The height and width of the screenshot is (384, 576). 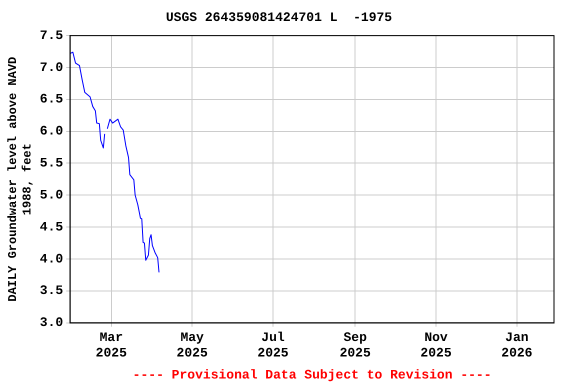 I want to click on x-tick-label: Jan 2026, so click(x=517, y=345).